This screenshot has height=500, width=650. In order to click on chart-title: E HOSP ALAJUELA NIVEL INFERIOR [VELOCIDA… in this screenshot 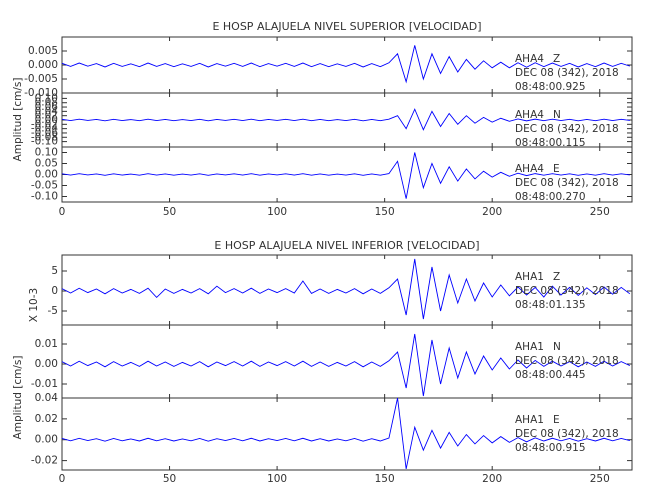, I will do `click(346, 245)`.